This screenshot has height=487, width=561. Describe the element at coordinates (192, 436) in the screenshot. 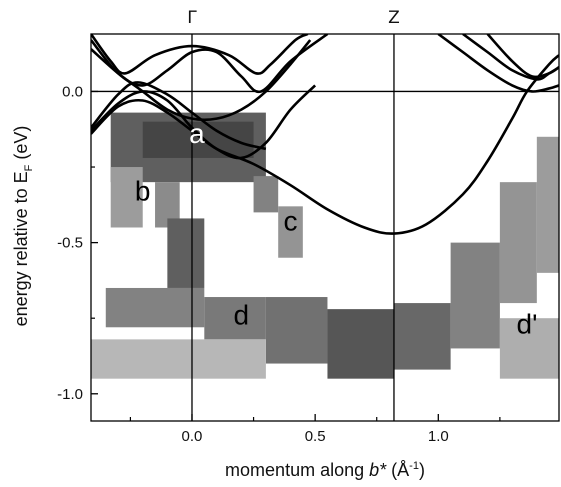

I see `x-tick-label: 0.0` at that location.